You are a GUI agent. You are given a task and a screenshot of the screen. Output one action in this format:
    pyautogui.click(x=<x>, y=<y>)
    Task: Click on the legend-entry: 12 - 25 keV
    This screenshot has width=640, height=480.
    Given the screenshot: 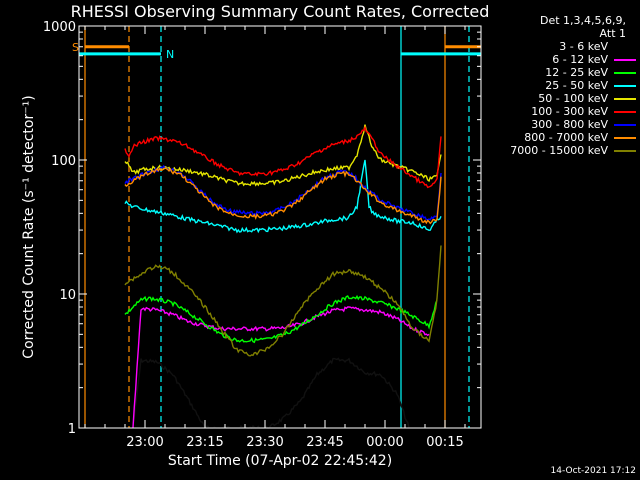 What is the action you would take?
    pyautogui.click(x=560, y=72)
    